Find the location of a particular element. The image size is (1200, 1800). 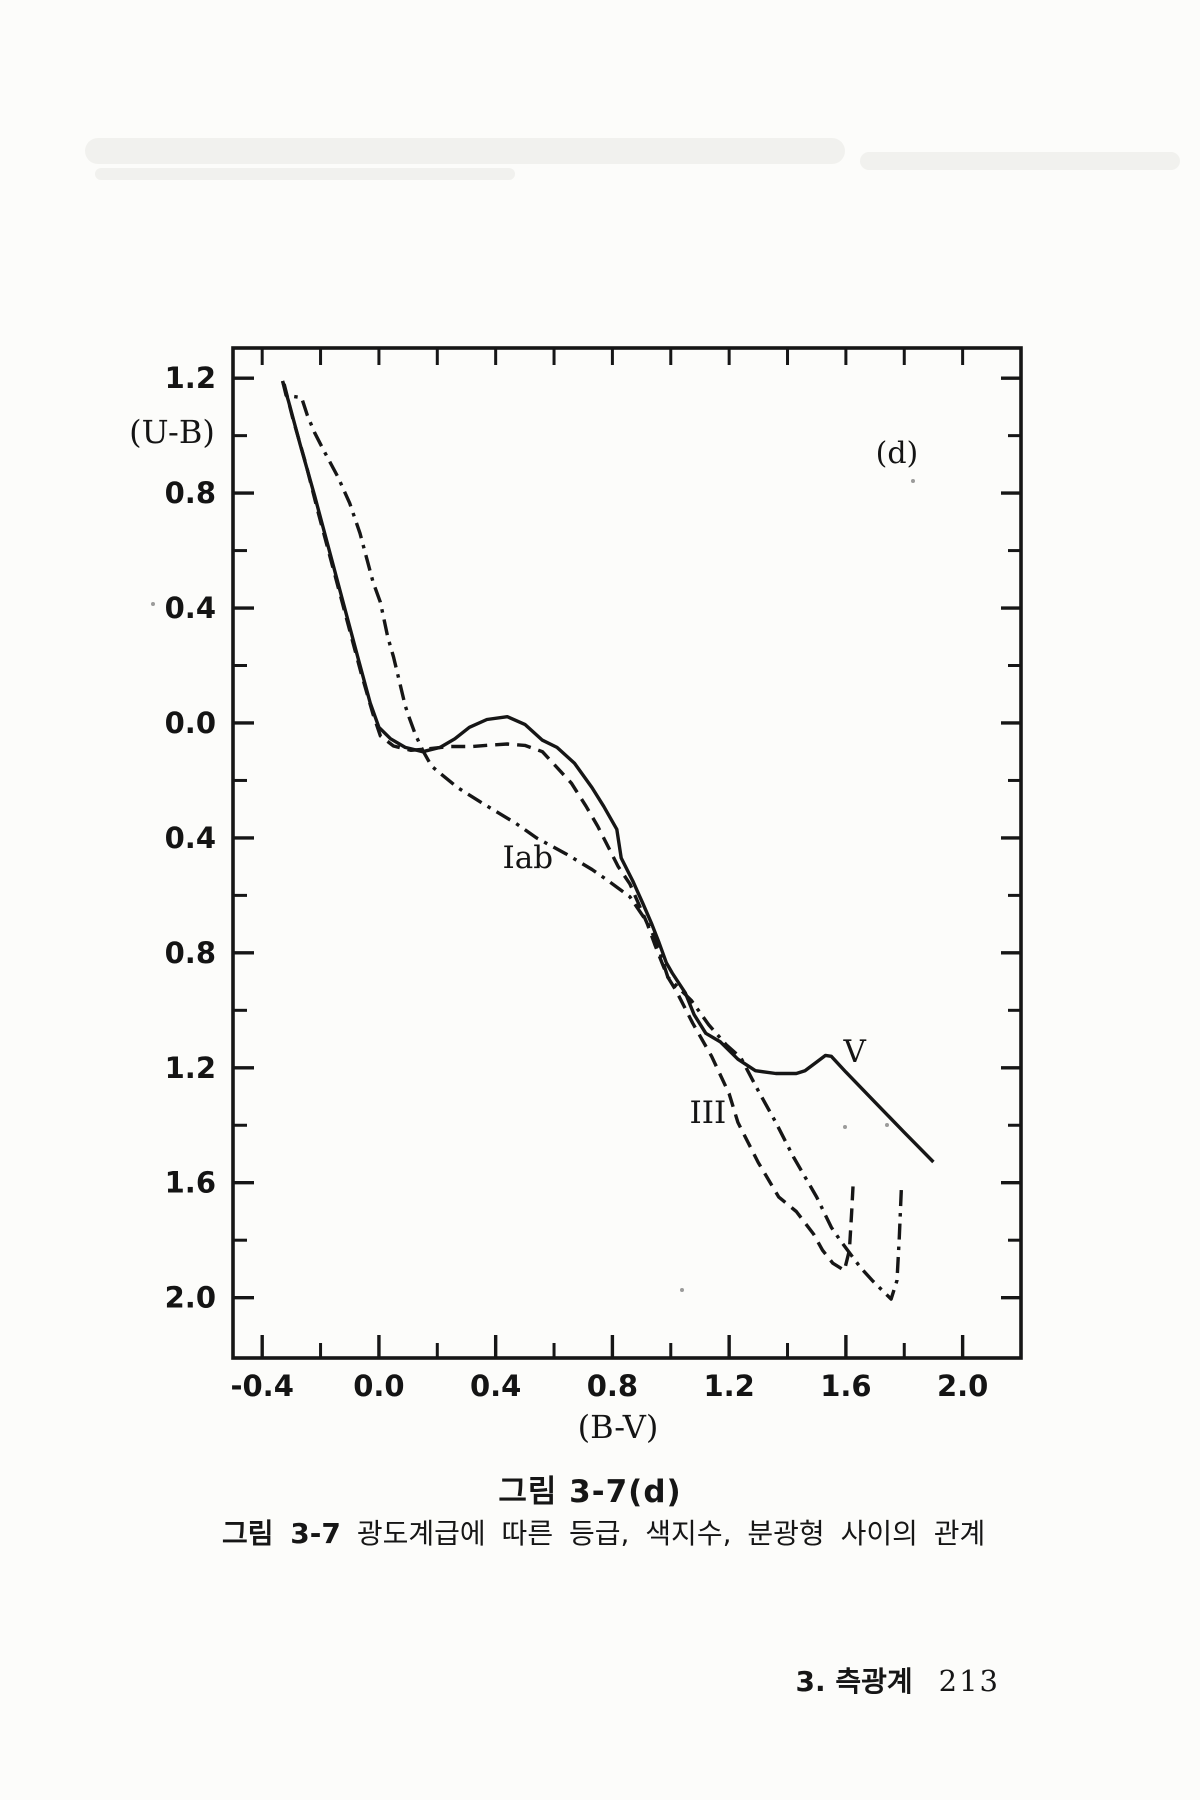

x-axis-tick-label: 2.0 is located at coordinates (962, 1386).